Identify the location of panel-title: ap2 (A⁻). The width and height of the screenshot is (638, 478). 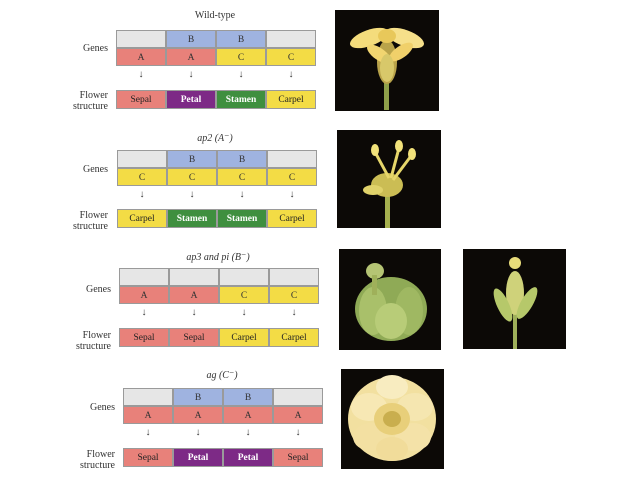
(215, 138).